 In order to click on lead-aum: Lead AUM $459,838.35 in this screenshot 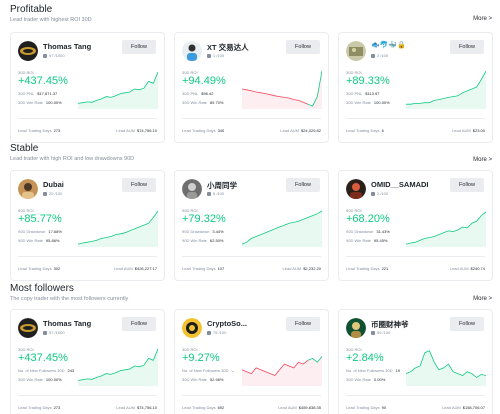, I will do `click(299, 407)`.